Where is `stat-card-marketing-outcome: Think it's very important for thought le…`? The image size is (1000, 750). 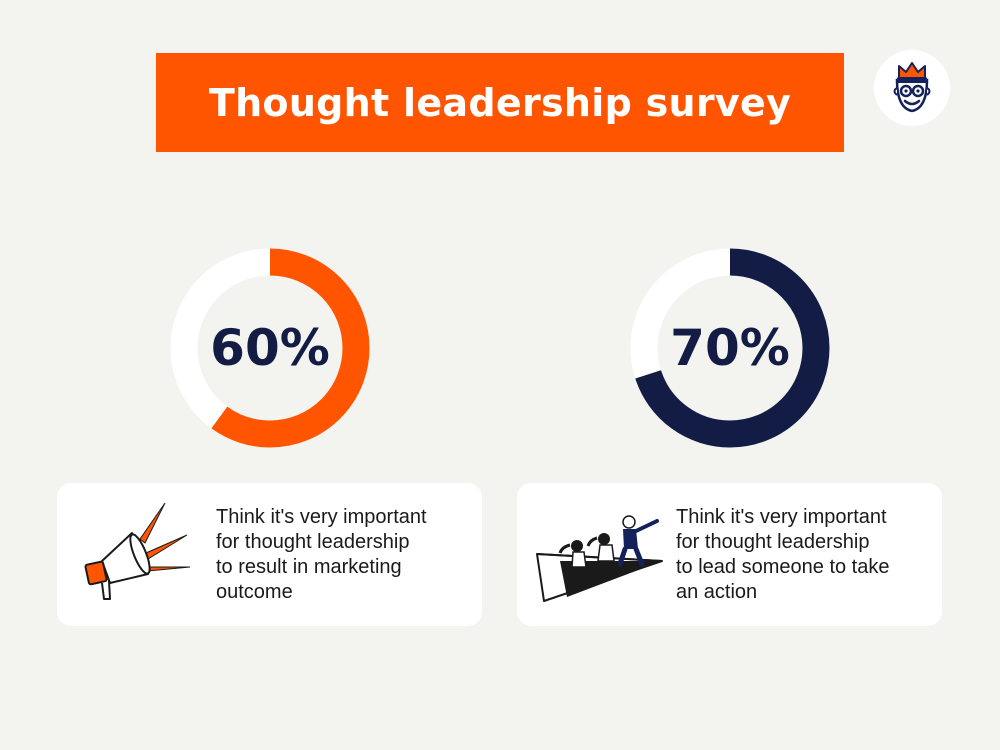 stat-card-marketing-outcome: Think it's very important for thought le… is located at coordinates (269, 554).